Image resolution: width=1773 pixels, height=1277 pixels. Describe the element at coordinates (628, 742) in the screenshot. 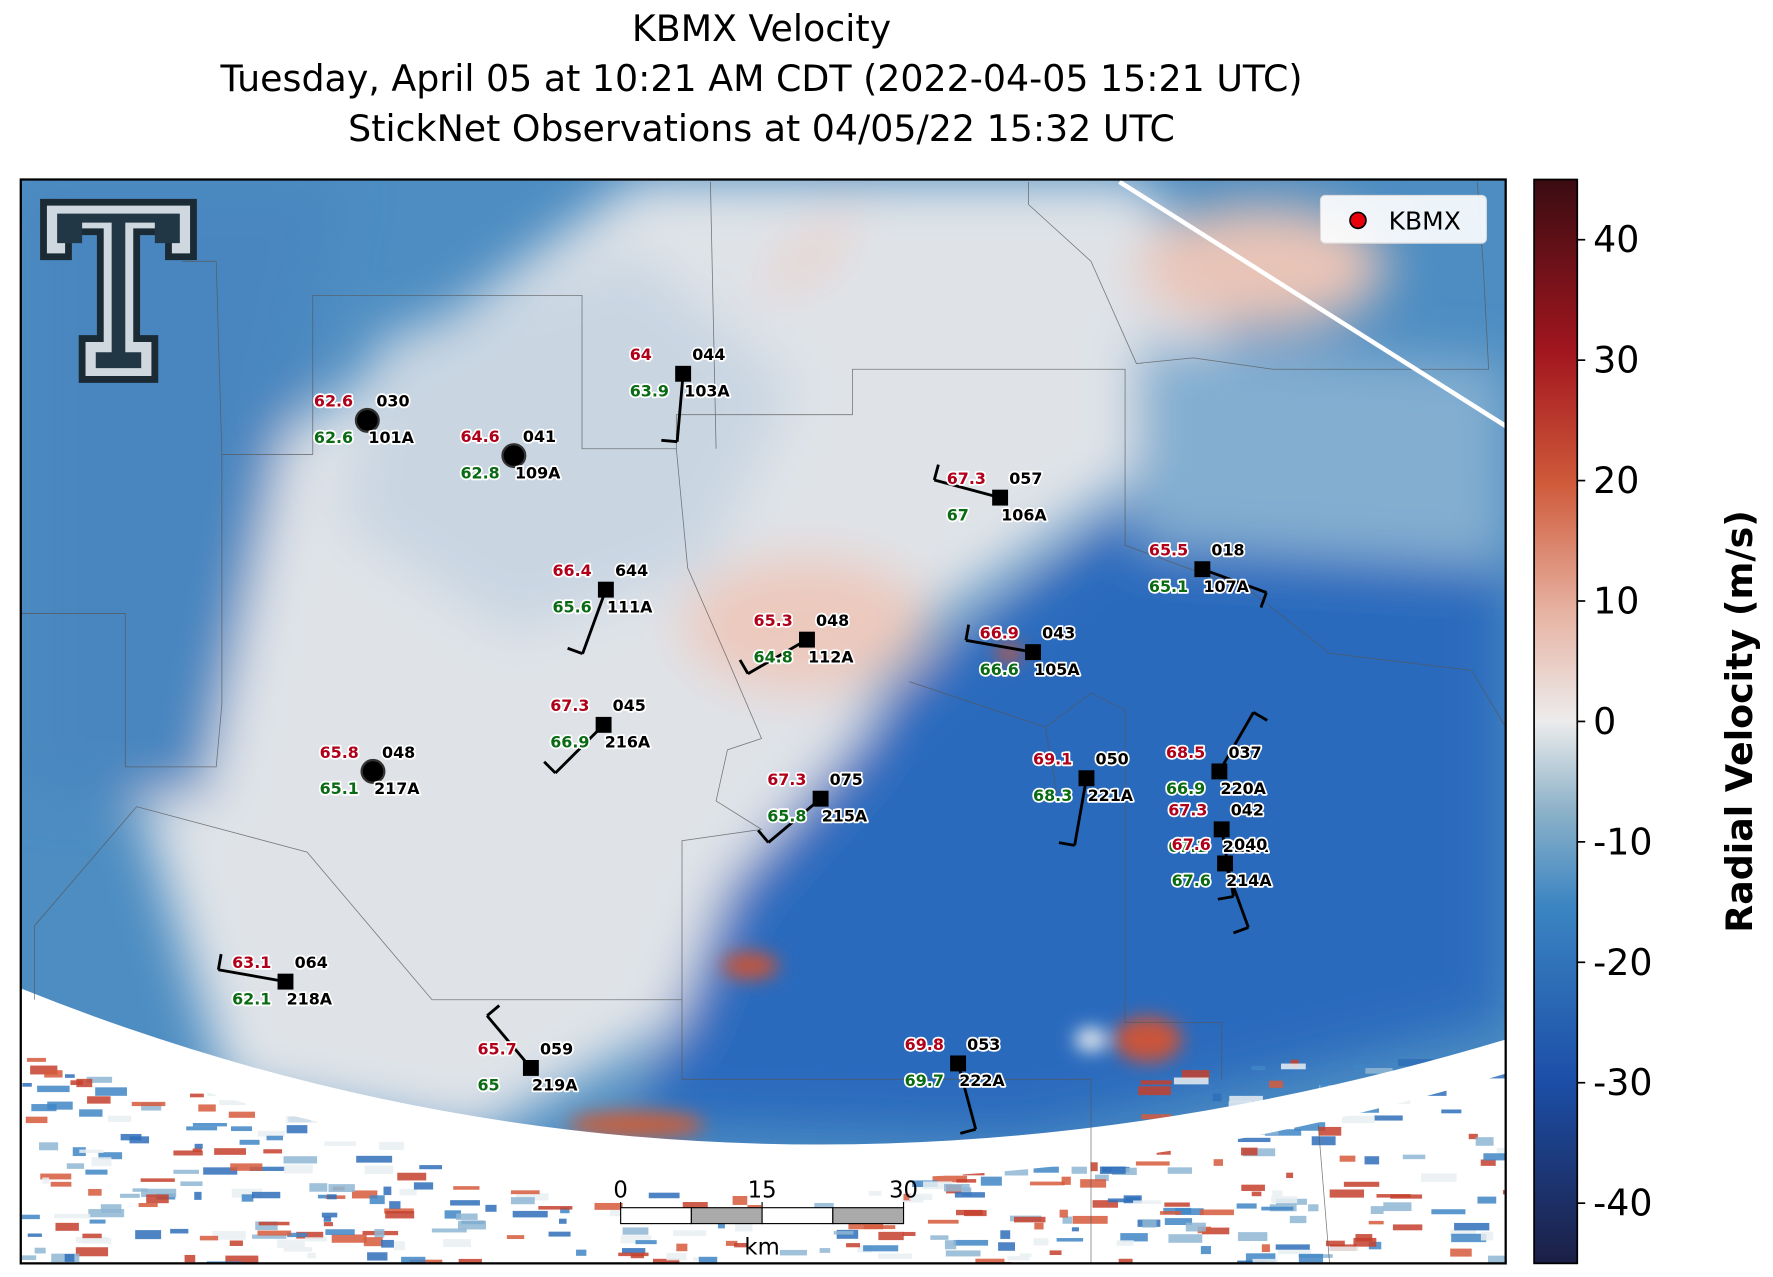

I see `station-id: 216A` at that location.